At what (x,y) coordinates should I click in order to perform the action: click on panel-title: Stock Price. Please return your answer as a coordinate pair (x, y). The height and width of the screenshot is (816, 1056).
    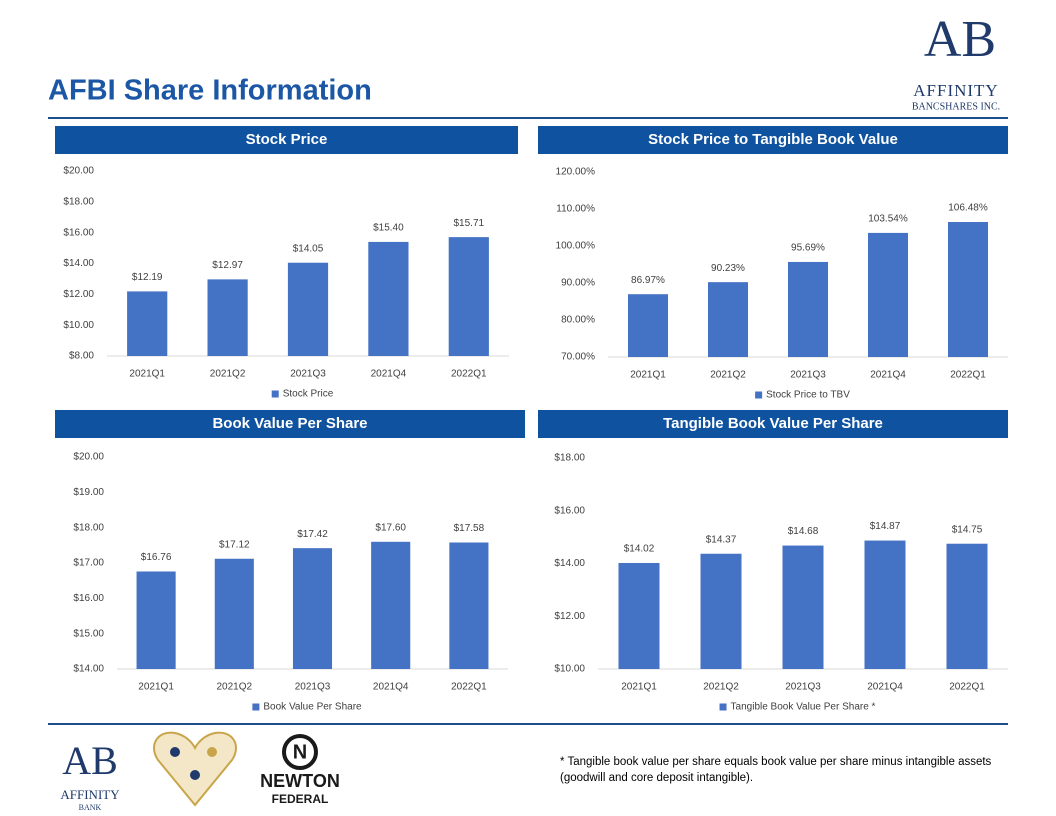
    Looking at the image, I should click on (287, 139).